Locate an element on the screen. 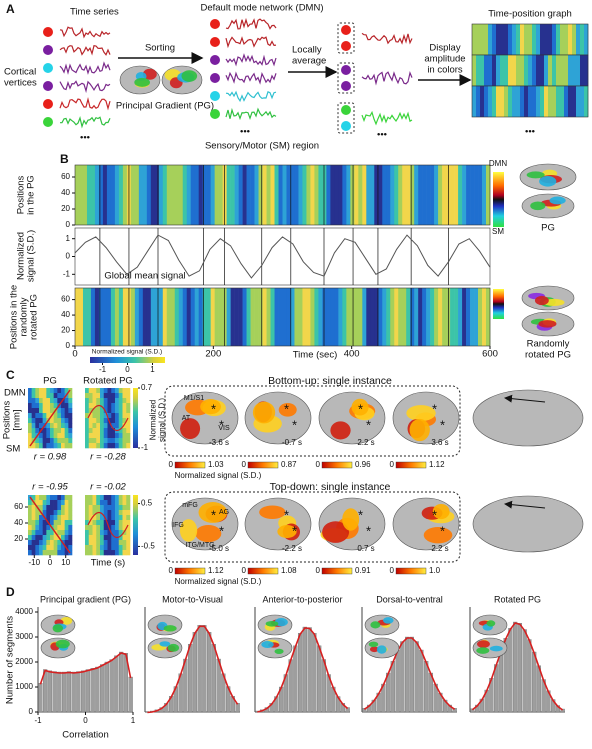  x-tick-label: -1 is located at coordinates (38, 720).